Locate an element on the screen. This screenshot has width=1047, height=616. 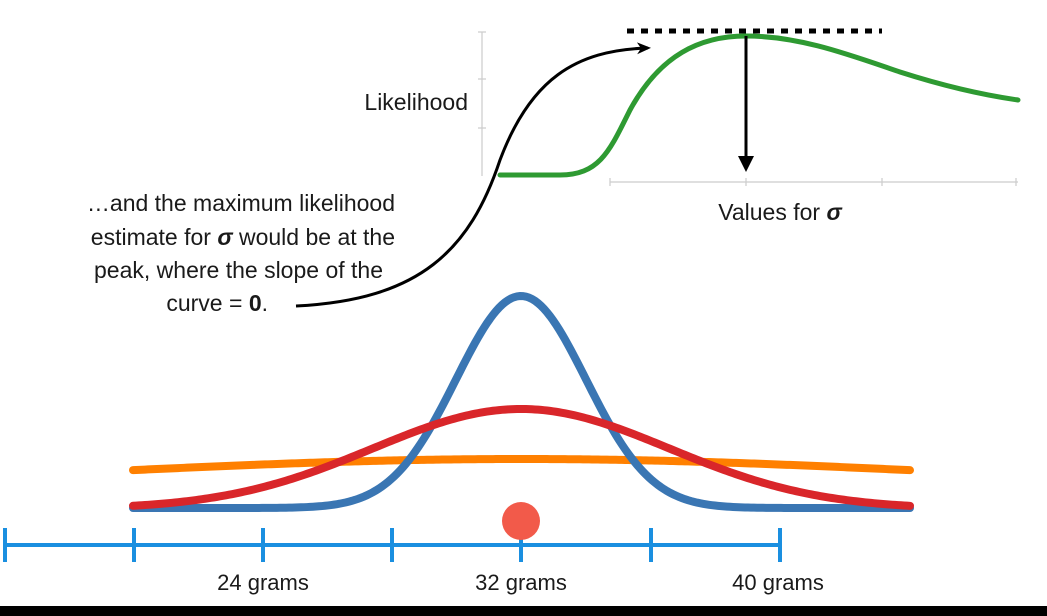
annotation-line-4: curve = 0. is located at coordinates (217, 303).